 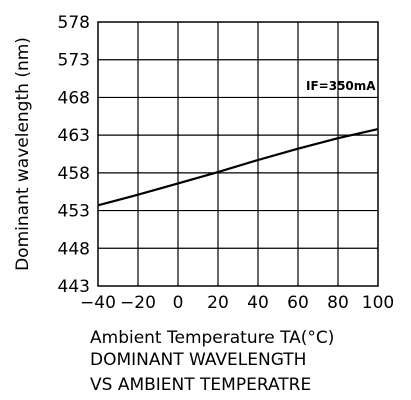 What do you see at coordinates (74, 136) in the screenshot?
I see `y-tick-label: 463` at bounding box center [74, 136].